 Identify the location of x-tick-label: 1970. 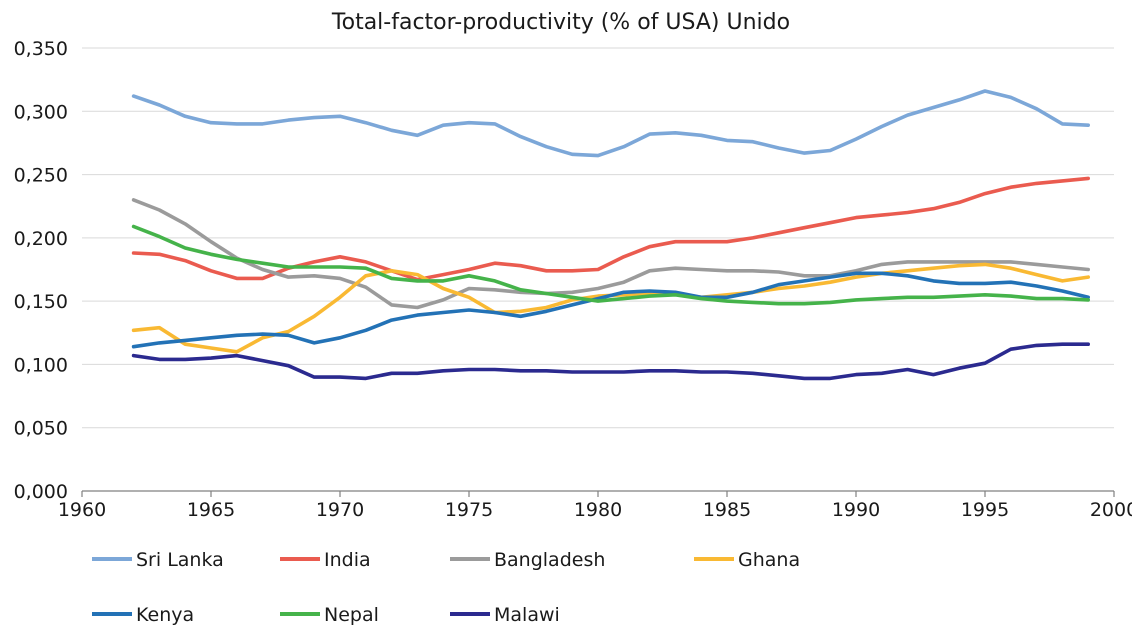
(340, 510).